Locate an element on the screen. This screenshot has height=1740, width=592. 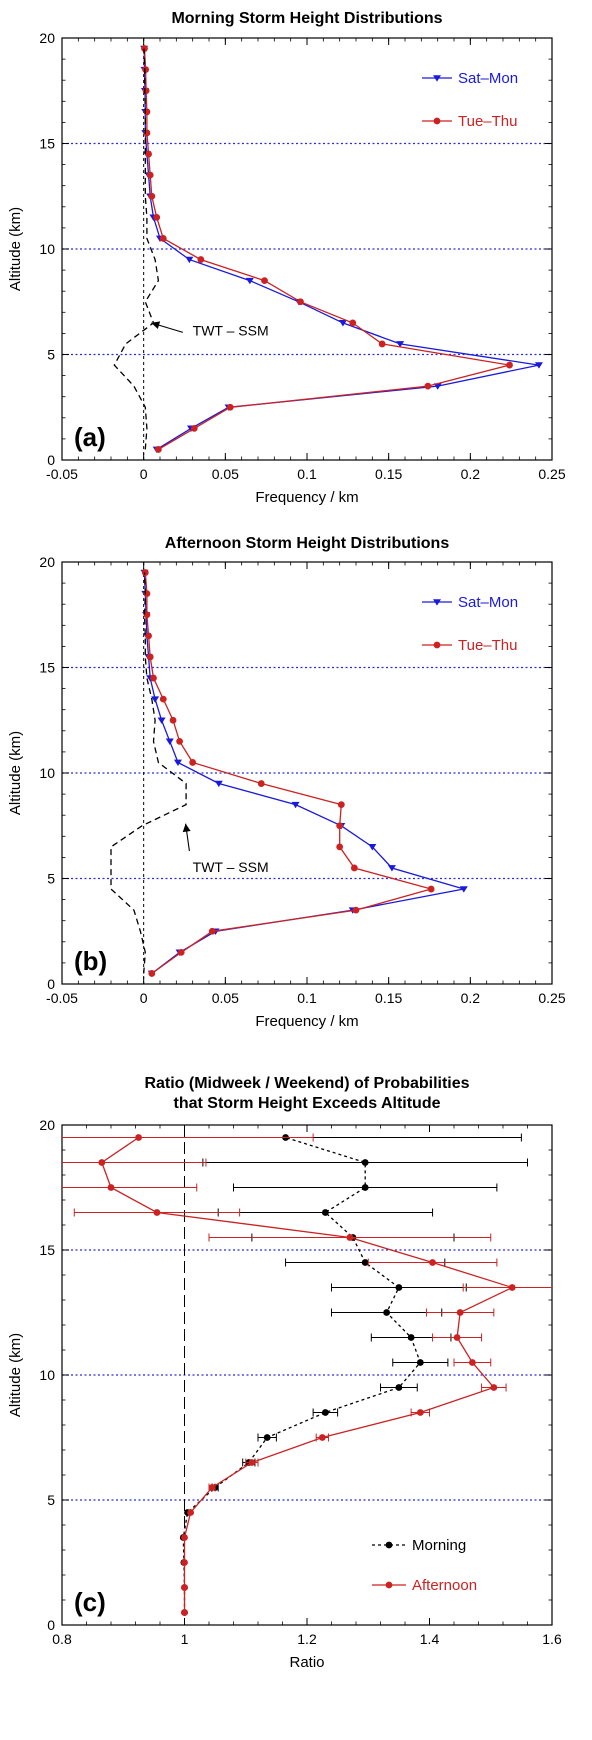
x-tick-label: 1.4 is located at coordinates (430, 1639).